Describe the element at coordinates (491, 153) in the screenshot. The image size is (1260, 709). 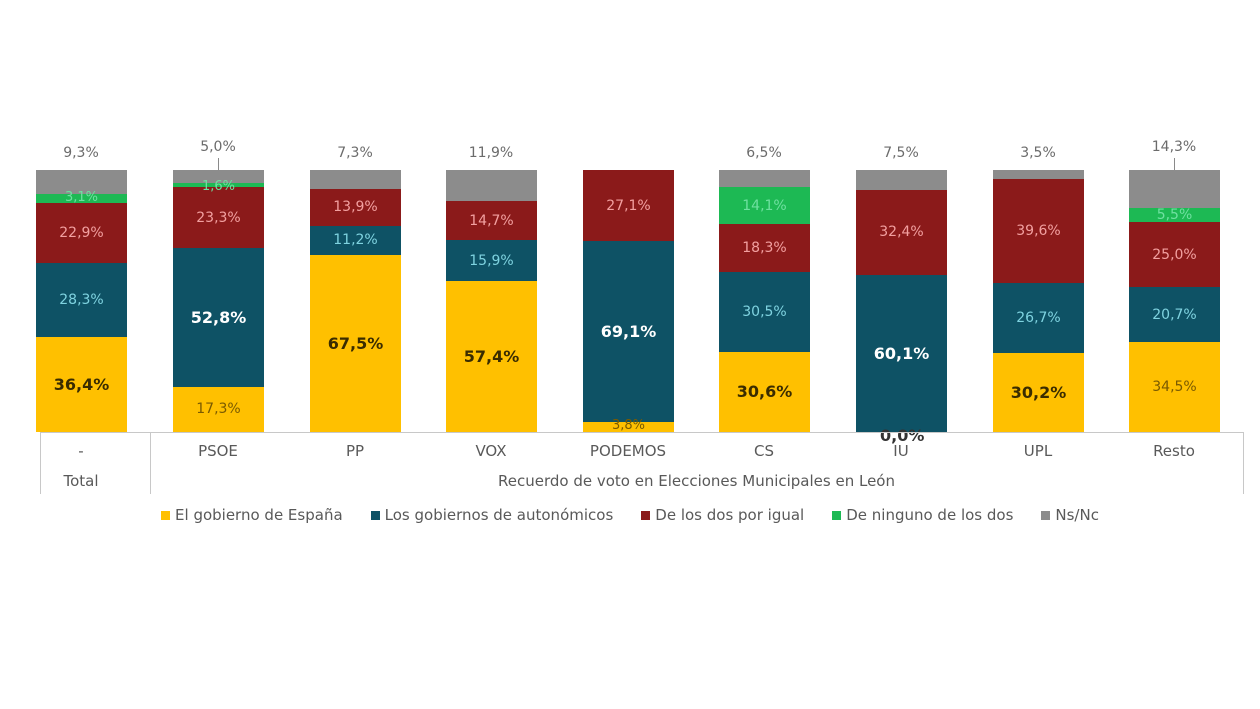
I see `nsnc-label-vox: 11,9%` at that location.